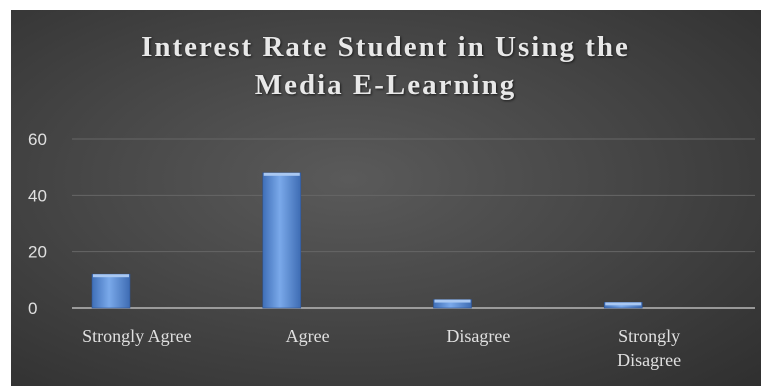  What do you see at coordinates (37, 195) in the screenshot?
I see `y-tick-label: 40` at bounding box center [37, 195].